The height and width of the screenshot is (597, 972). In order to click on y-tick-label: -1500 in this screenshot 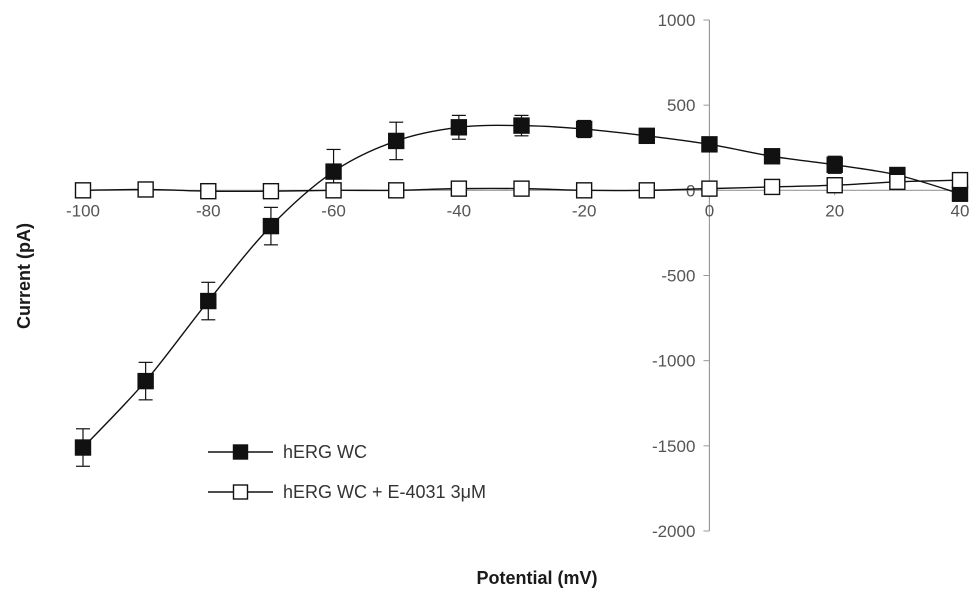, I will do `click(673, 446)`.